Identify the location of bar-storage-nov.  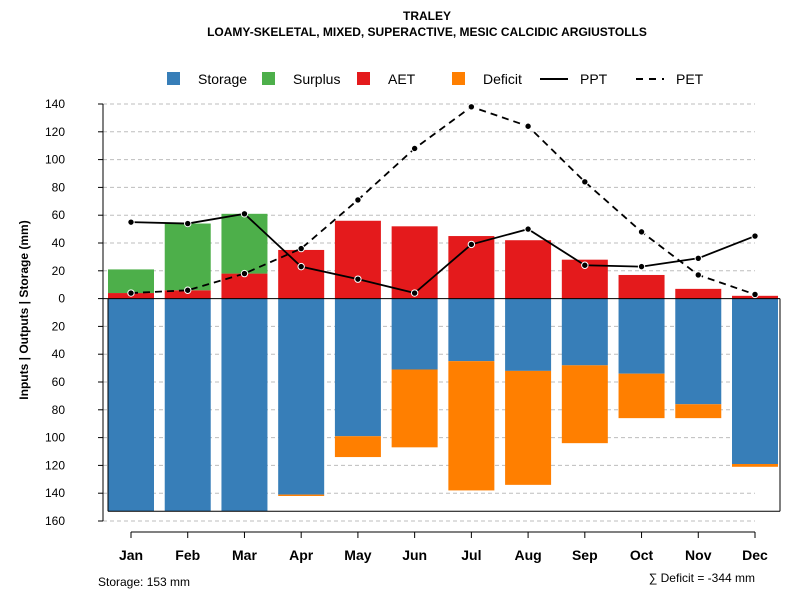
(698, 351).